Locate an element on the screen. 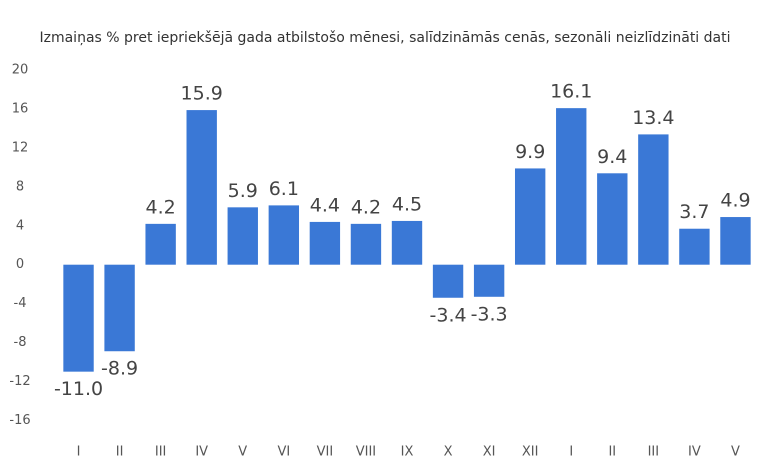  value-label: 4.4 is located at coordinates (325, 205).